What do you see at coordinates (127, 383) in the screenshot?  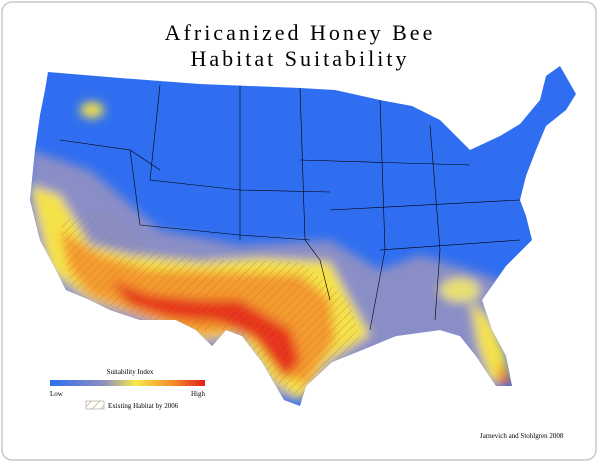 I see `legend-gradient` at bounding box center [127, 383].